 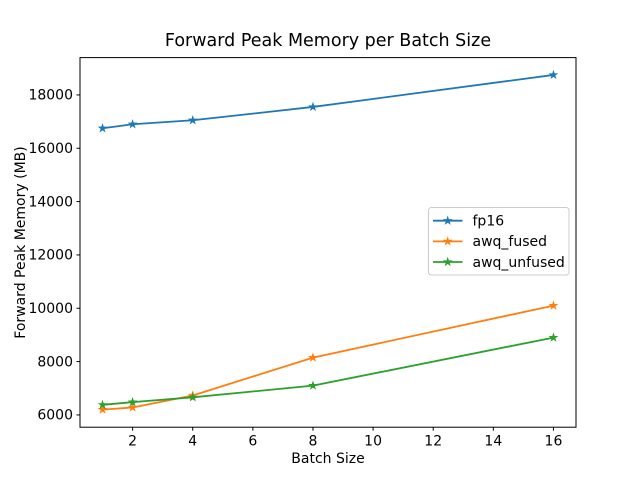 I want to click on legend-marker-awq_unfused, so click(x=447, y=261).